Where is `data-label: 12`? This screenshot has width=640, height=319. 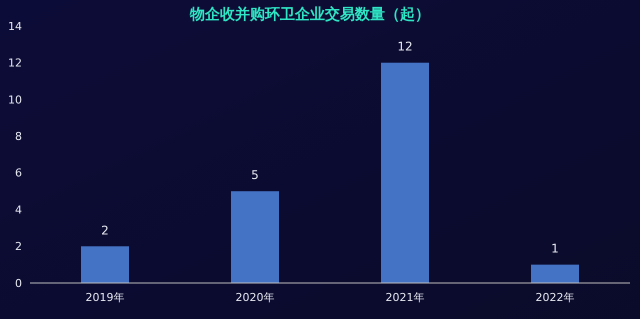 data-label: 12 is located at coordinates (405, 47).